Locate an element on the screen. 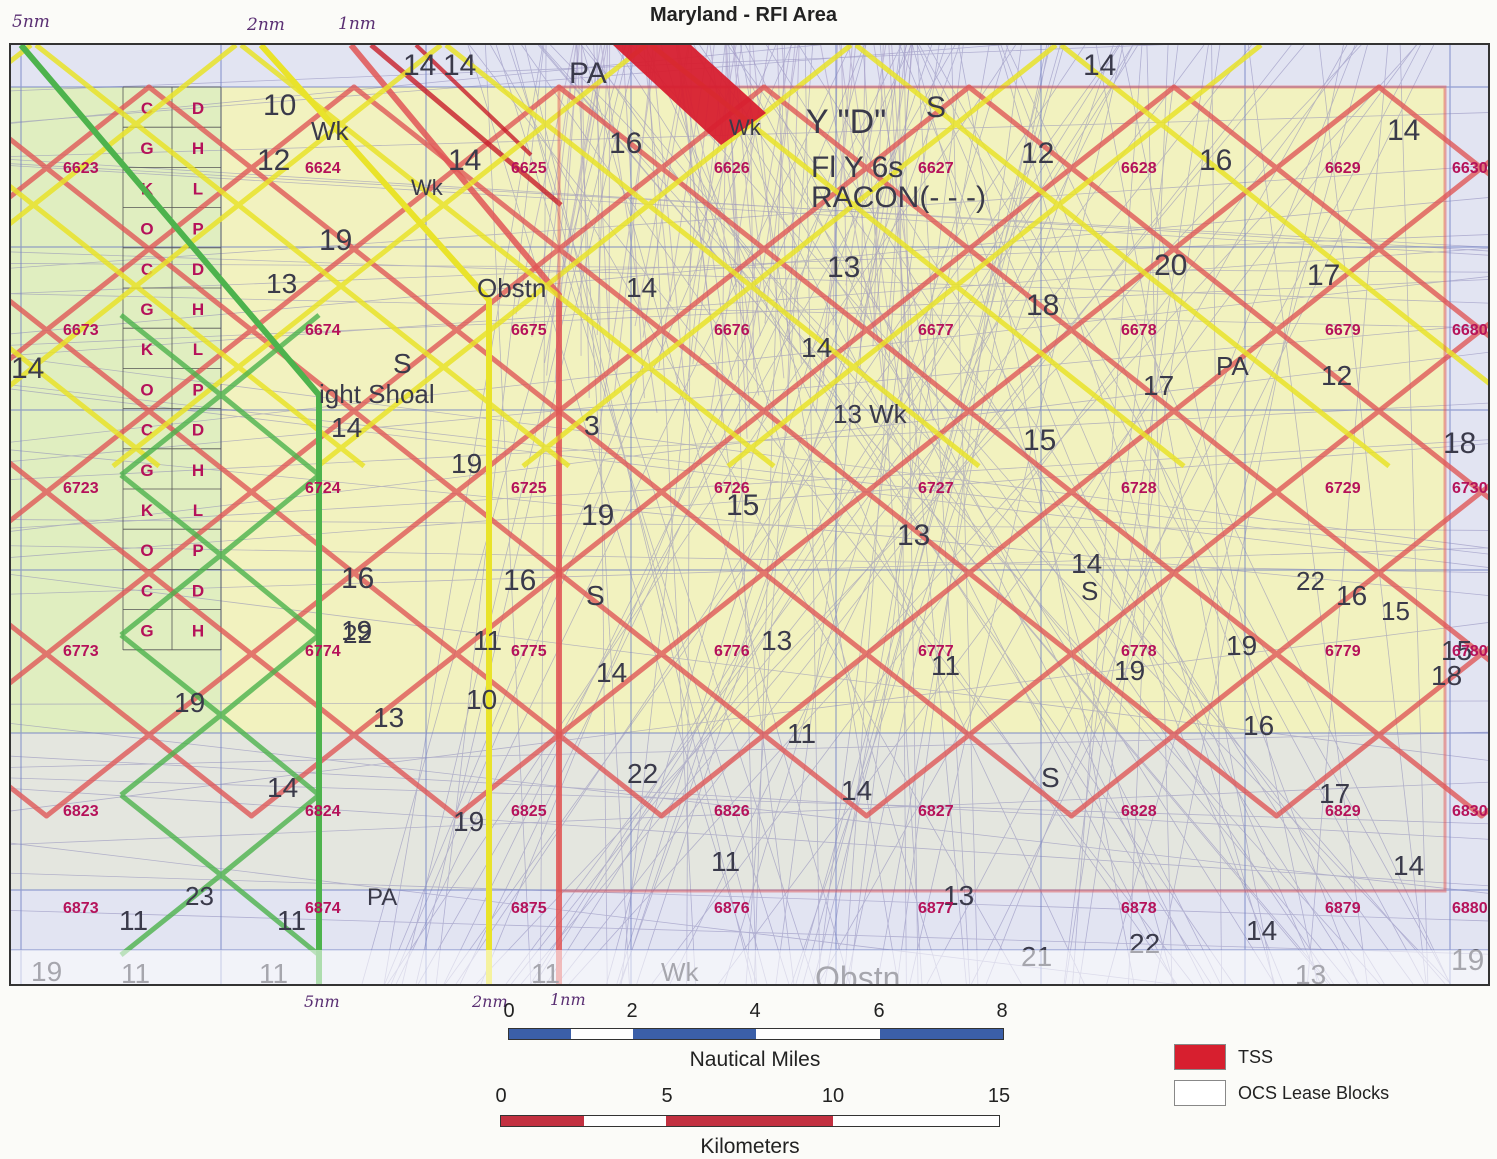  shoal-fringe is located at coordinates (728, 811).